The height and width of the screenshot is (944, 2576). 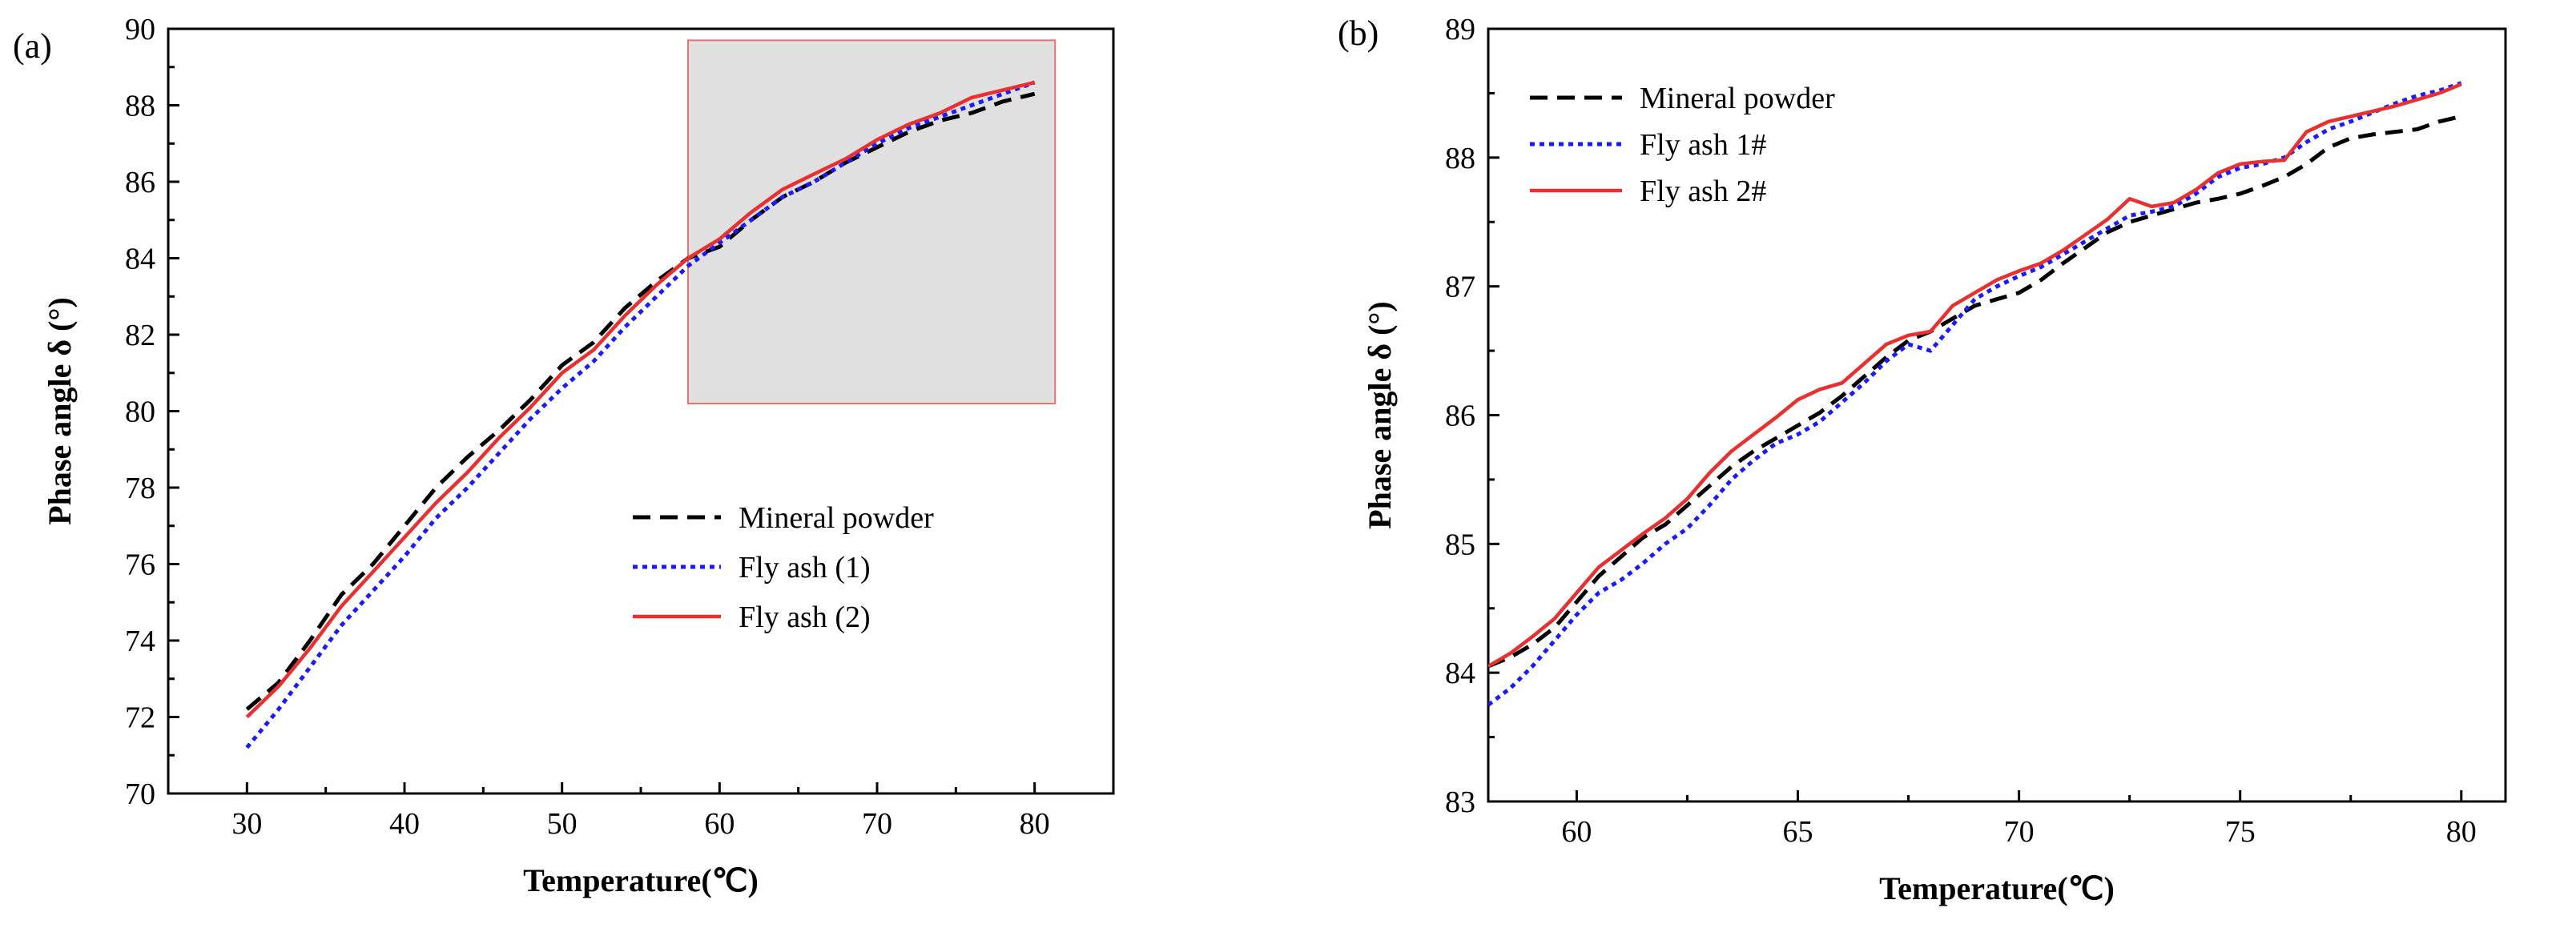 What do you see at coordinates (1358, 33) in the screenshot?
I see `panel-b-label: (b)` at bounding box center [1358, 33].